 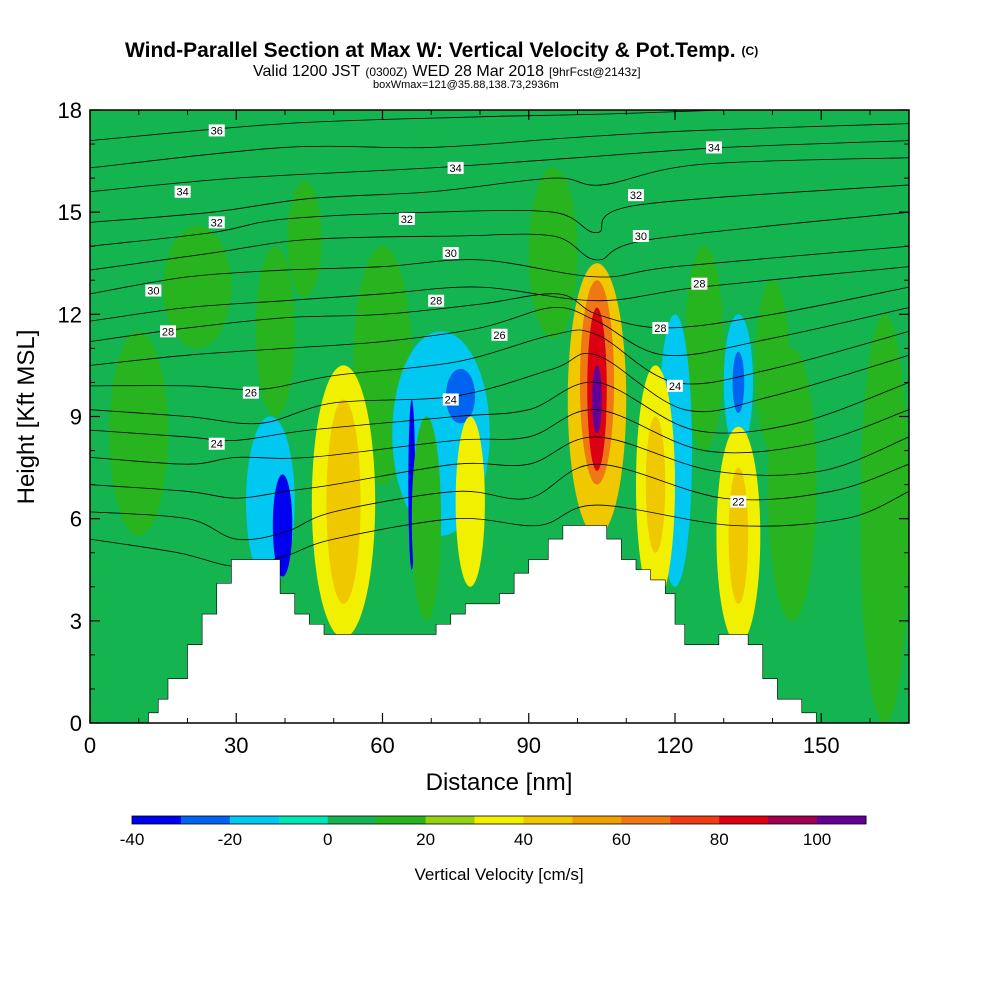 I want to click on isentrope-label: 24, so click(x=450, y=399).